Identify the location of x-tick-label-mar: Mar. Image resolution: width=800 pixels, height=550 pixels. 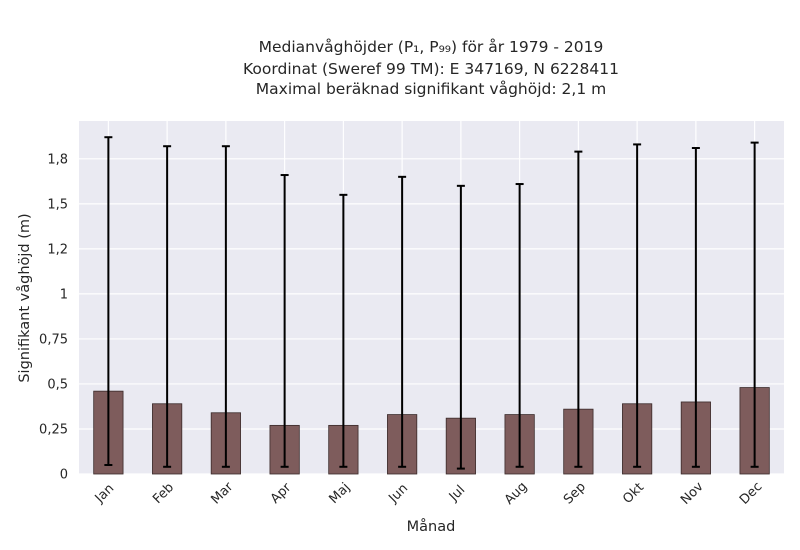
(222, 493).